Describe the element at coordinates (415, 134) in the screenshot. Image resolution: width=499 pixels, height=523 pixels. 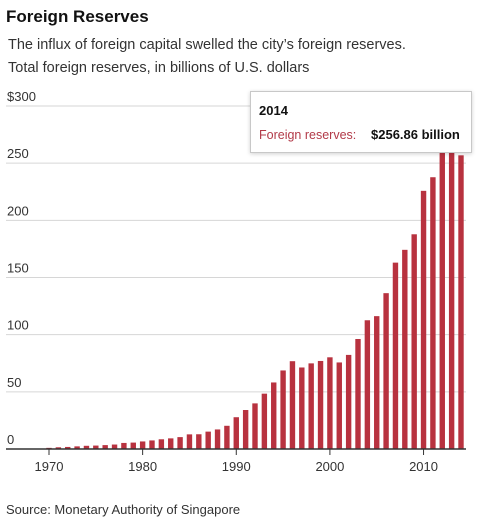
I see `tooltip-value: $256.86 billion` at that location.